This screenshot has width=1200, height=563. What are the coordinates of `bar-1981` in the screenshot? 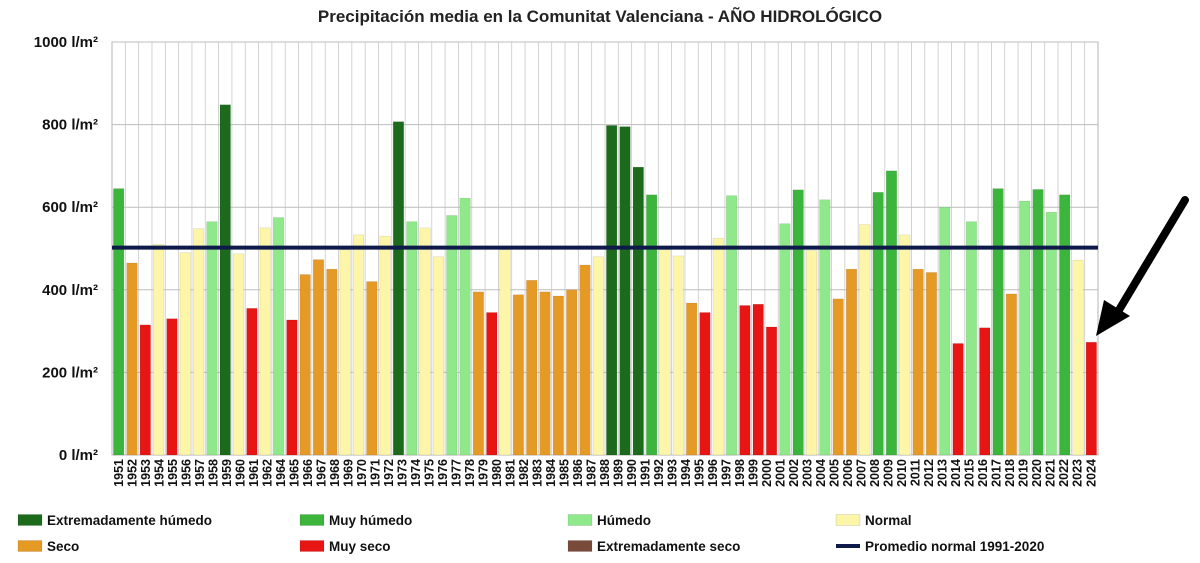 It's located at (518, 375).